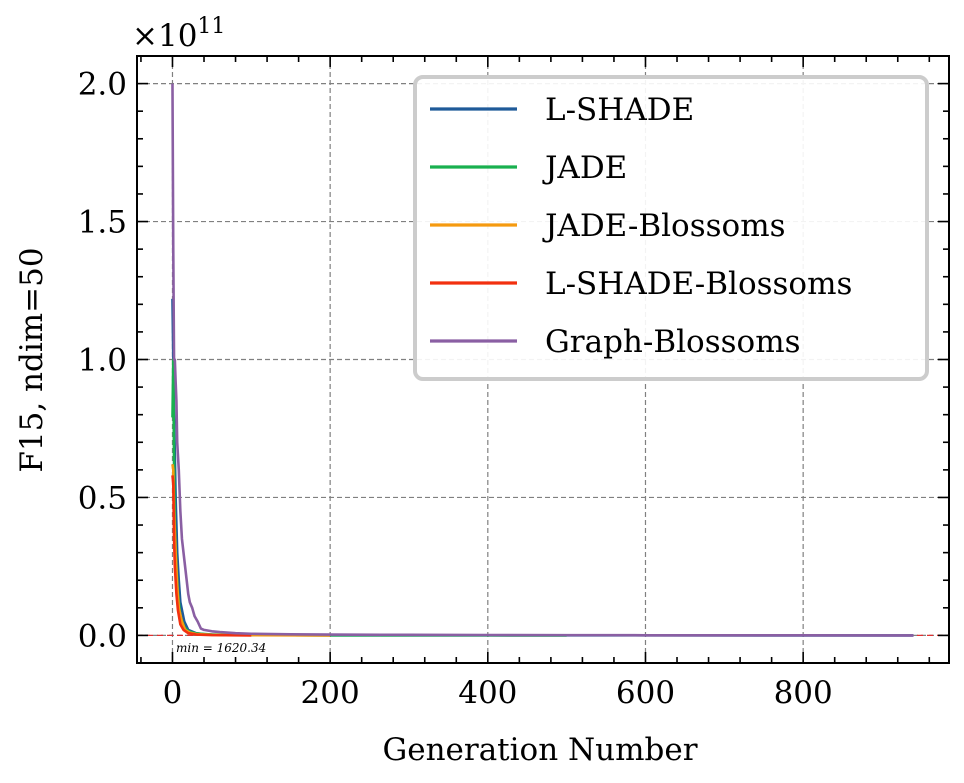 The height and width of the screenshot is (783, 964). I want to click on y-tick-label: 0.0, so click(102, 636).